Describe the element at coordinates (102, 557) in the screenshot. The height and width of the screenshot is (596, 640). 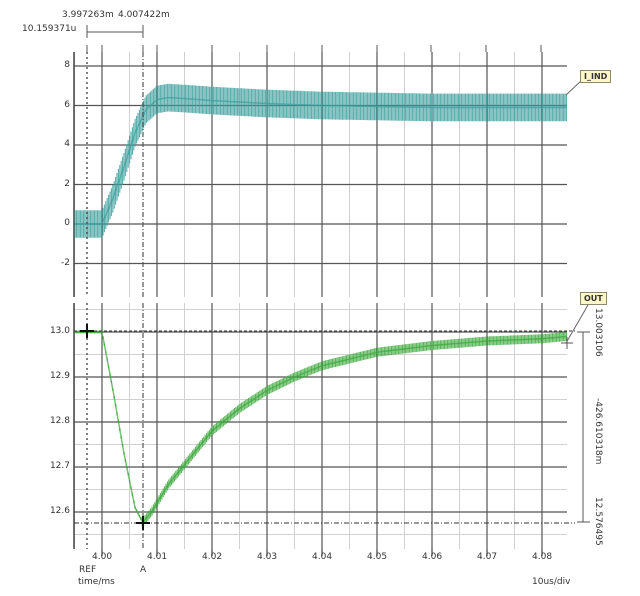
I see `x-tick-label: 4.00` at that location.